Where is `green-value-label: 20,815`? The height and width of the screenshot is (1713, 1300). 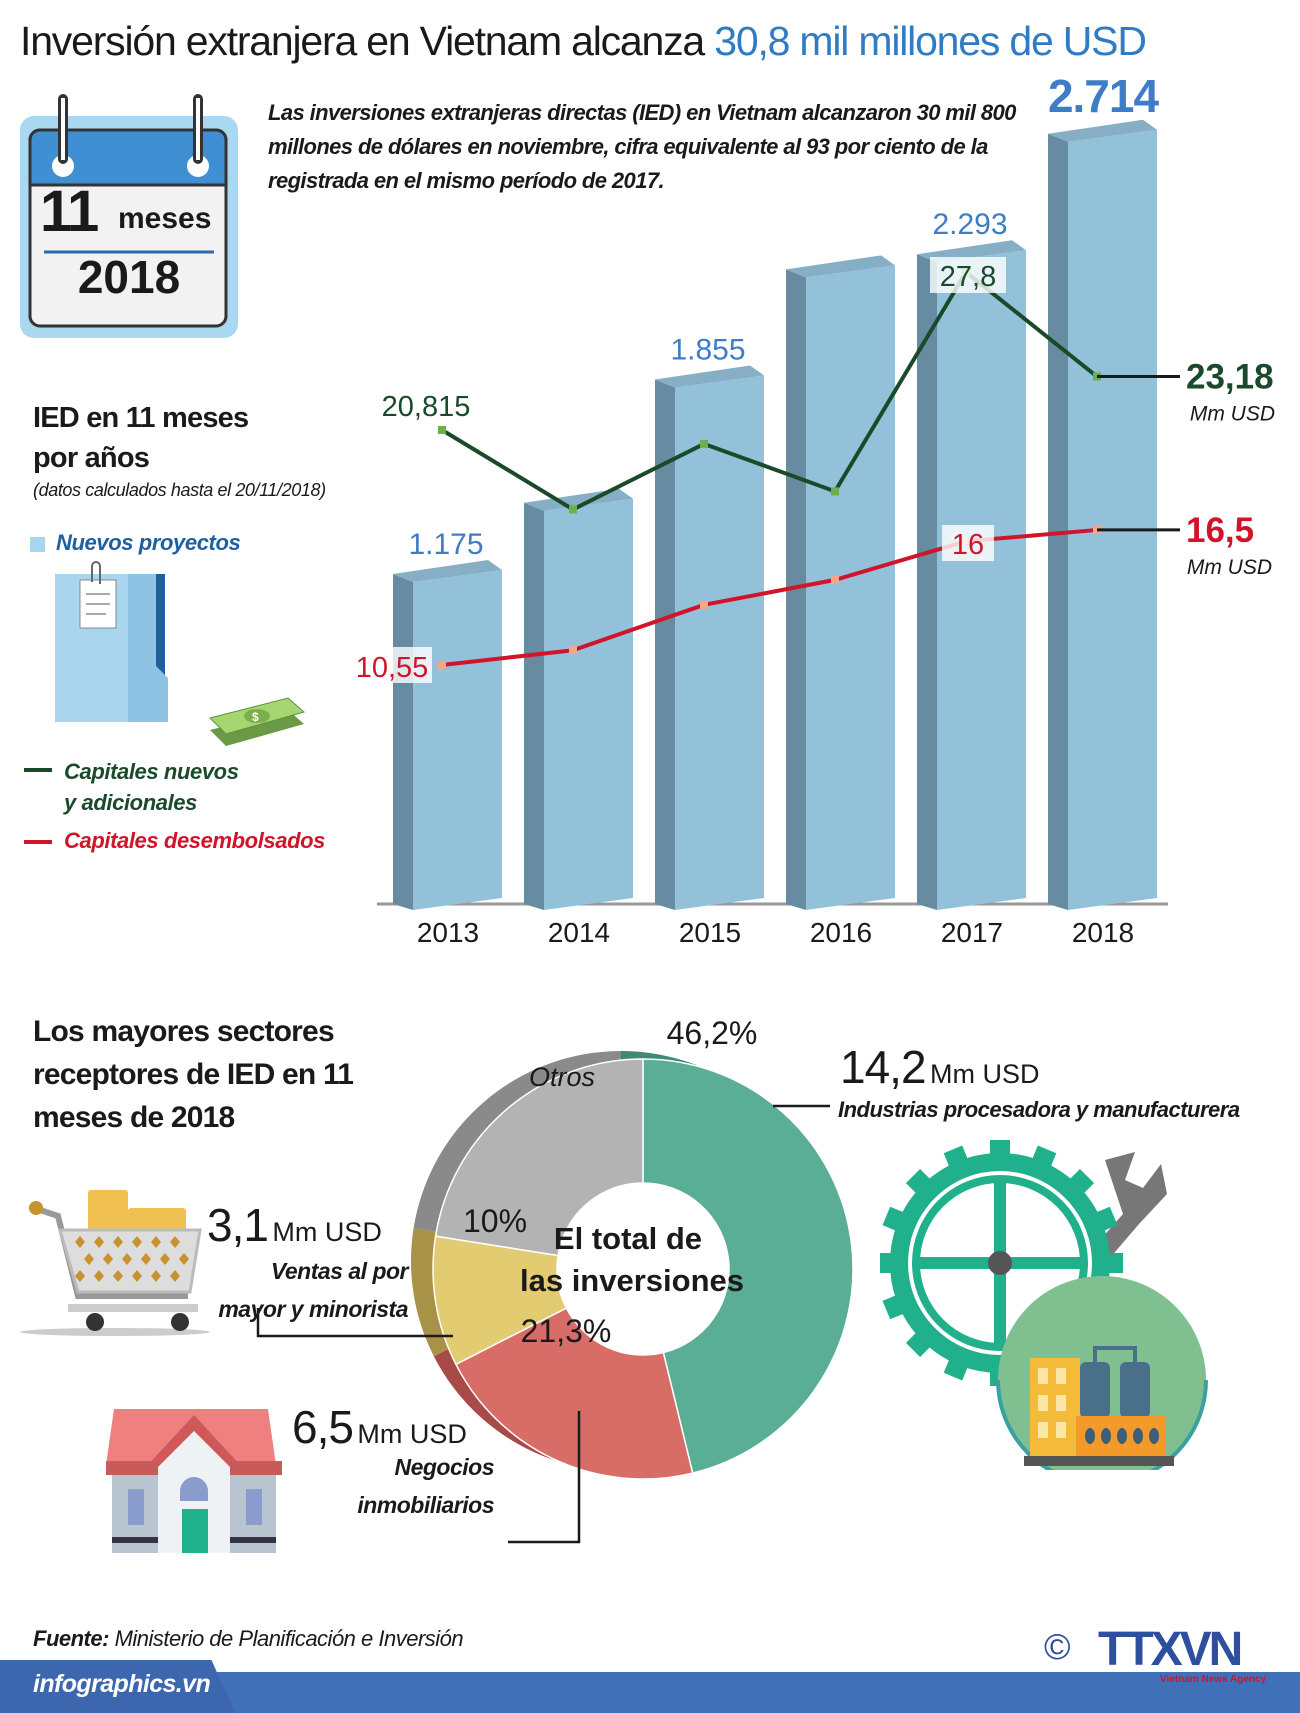 green-value-label: 20,815 is located at coordinates (426, 407).